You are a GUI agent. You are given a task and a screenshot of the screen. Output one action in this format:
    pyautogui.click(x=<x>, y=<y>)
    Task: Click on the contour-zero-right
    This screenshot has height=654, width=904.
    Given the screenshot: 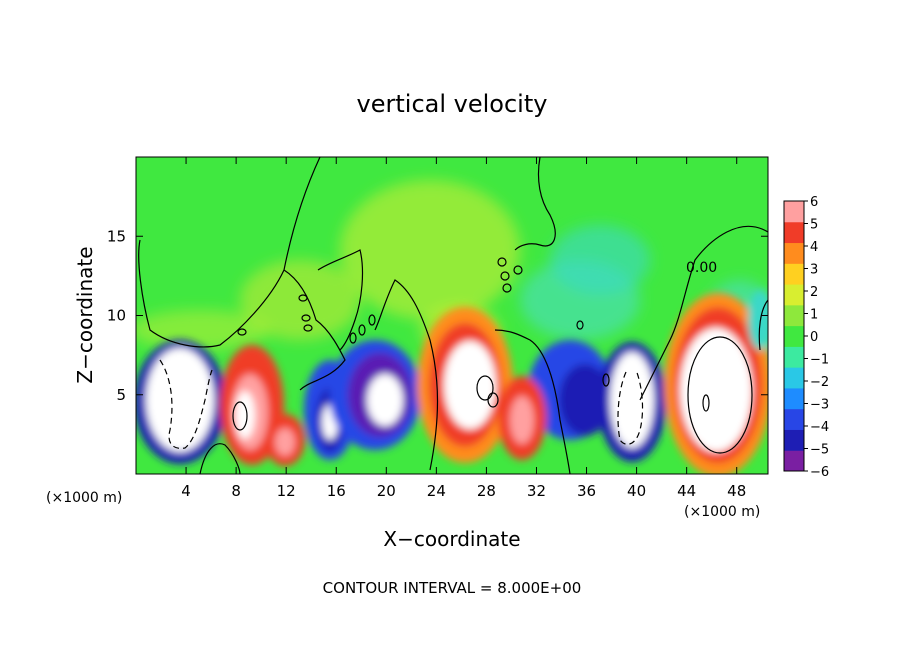 What is the action you would take?
    pyautogui.click(x=703, y=313)
    